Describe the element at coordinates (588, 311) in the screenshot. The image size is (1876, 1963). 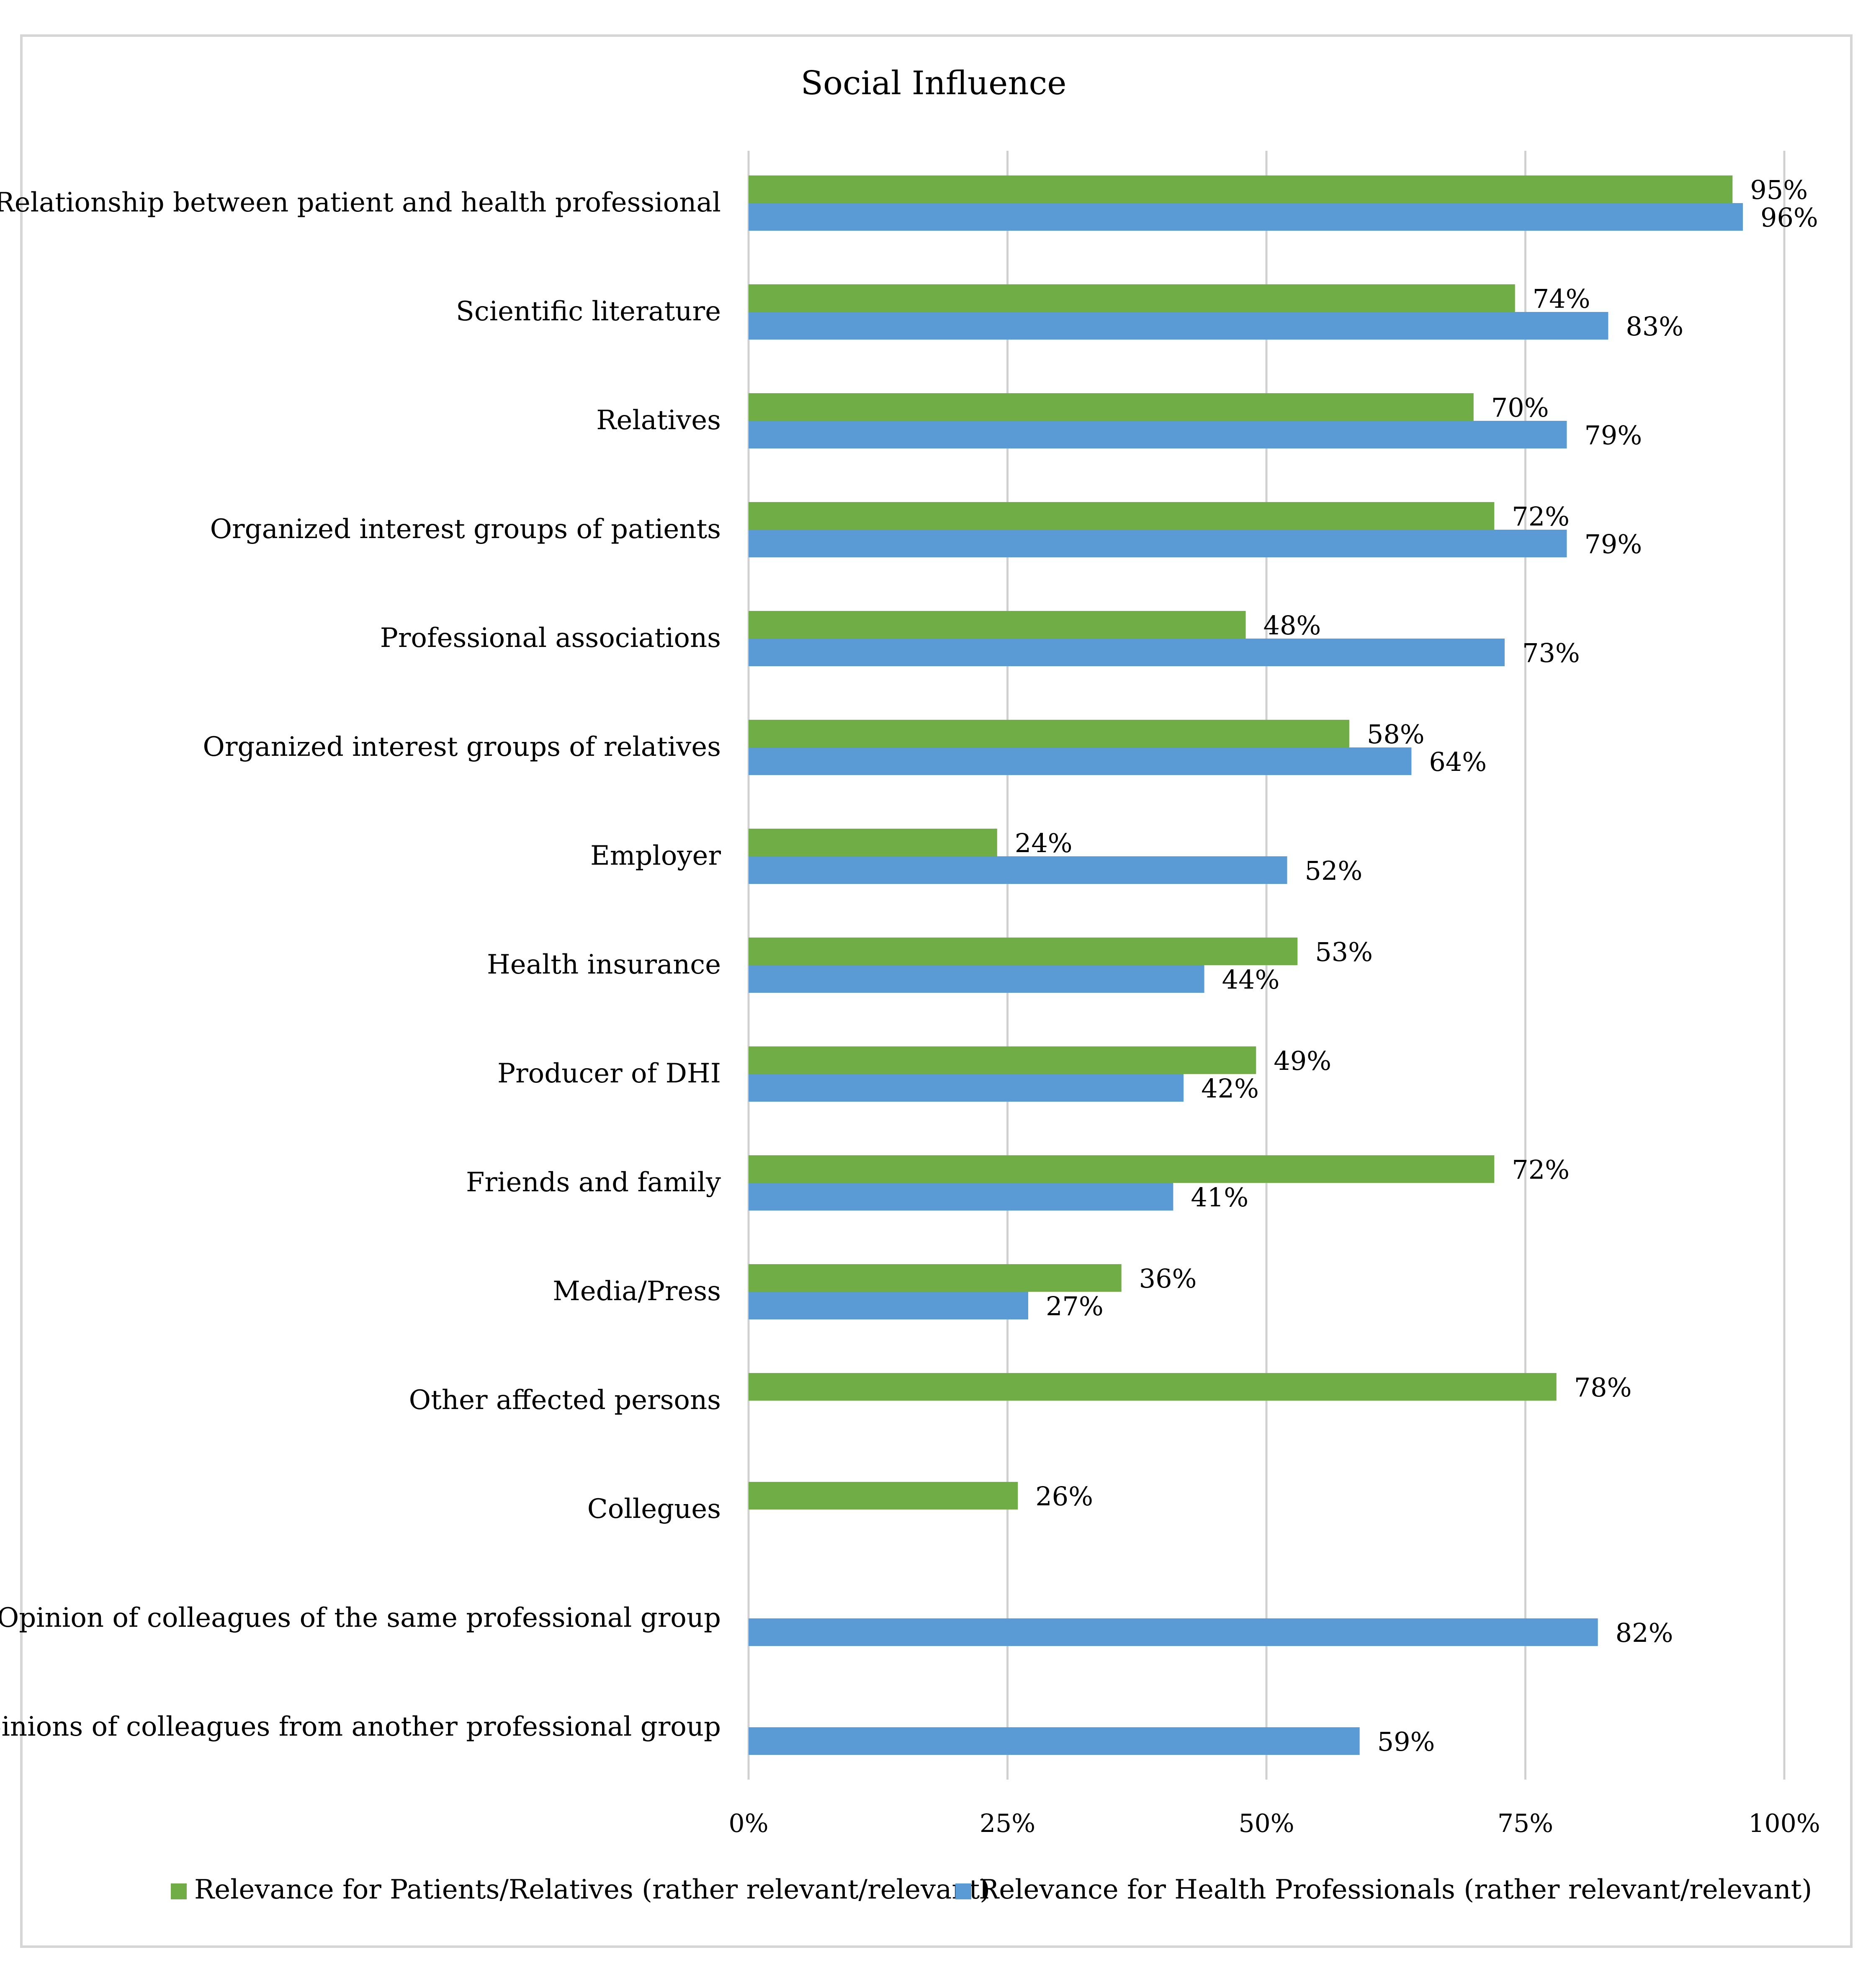
I see `category-label: Scientific literature` at that location.